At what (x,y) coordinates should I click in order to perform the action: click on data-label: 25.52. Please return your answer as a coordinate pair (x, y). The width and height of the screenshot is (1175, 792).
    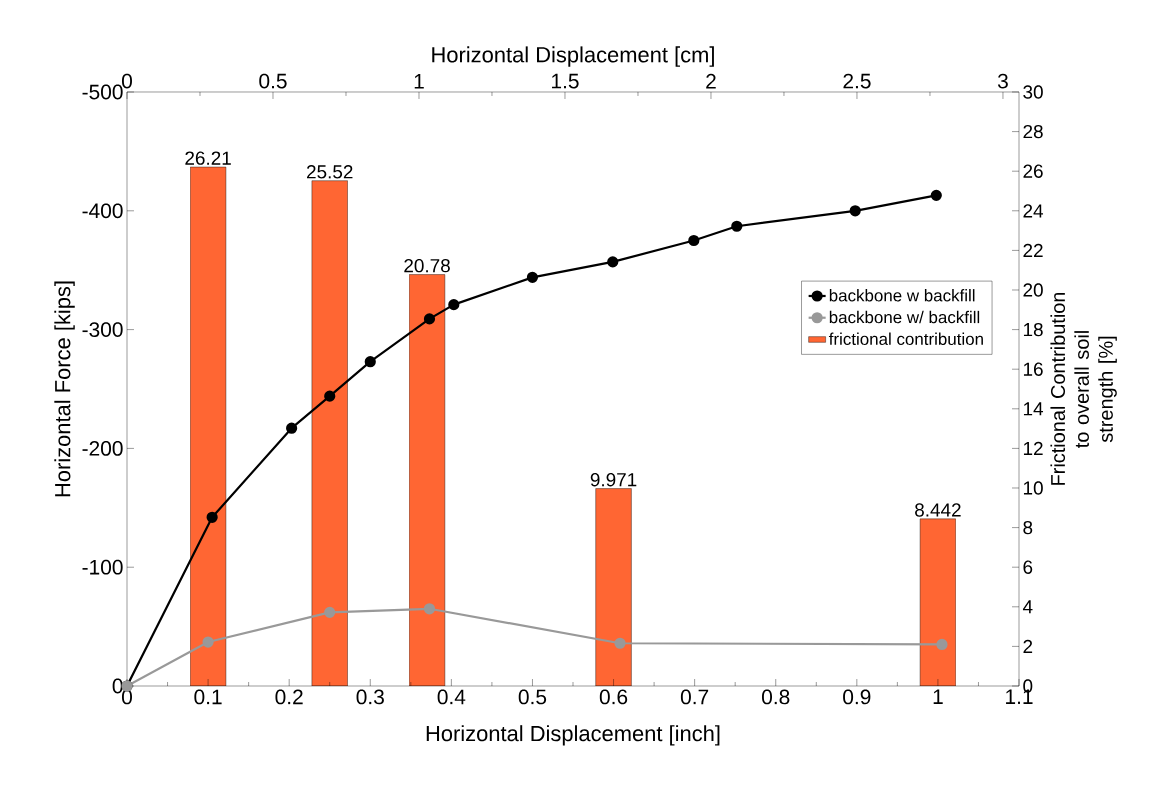
    Looking at the image, I should click on (330, 172).